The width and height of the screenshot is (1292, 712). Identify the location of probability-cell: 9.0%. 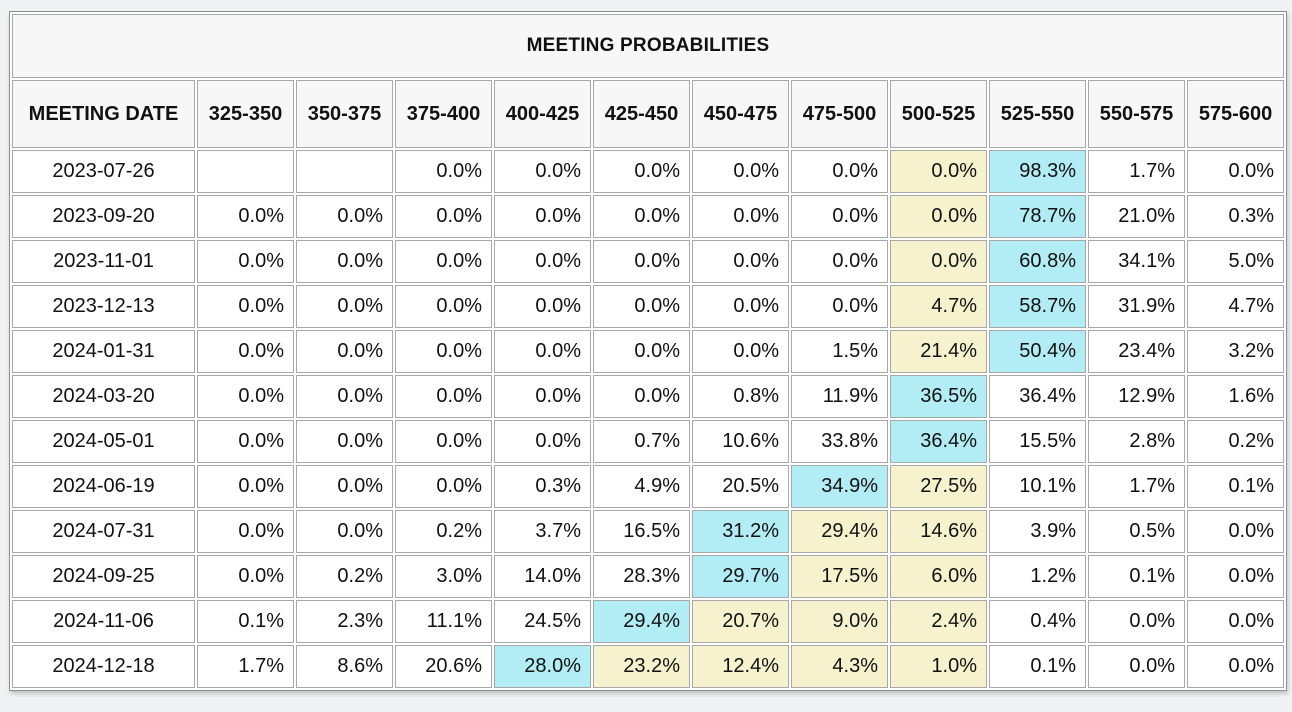
(839, 621).